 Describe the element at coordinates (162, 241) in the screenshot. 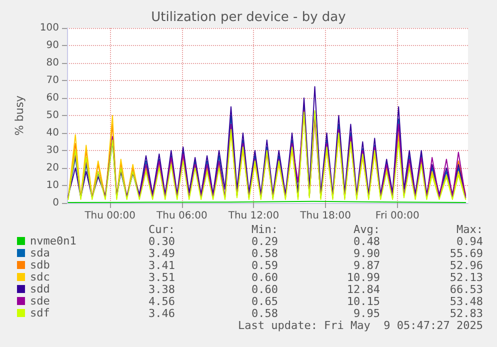

I see `text: 0.30` at that location.